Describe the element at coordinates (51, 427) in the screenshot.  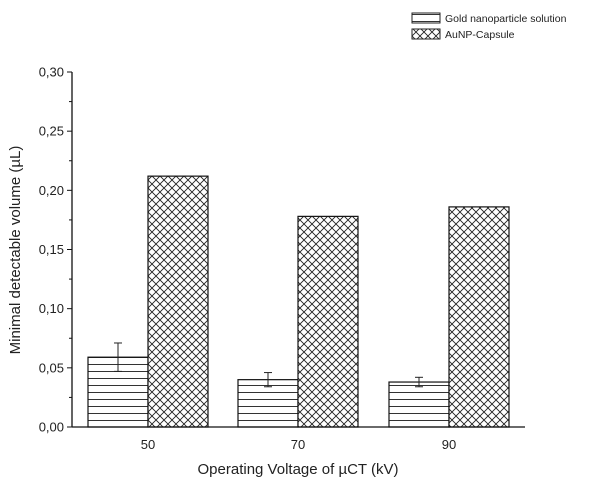
I see `y-tick-label: 0,00` at that location.